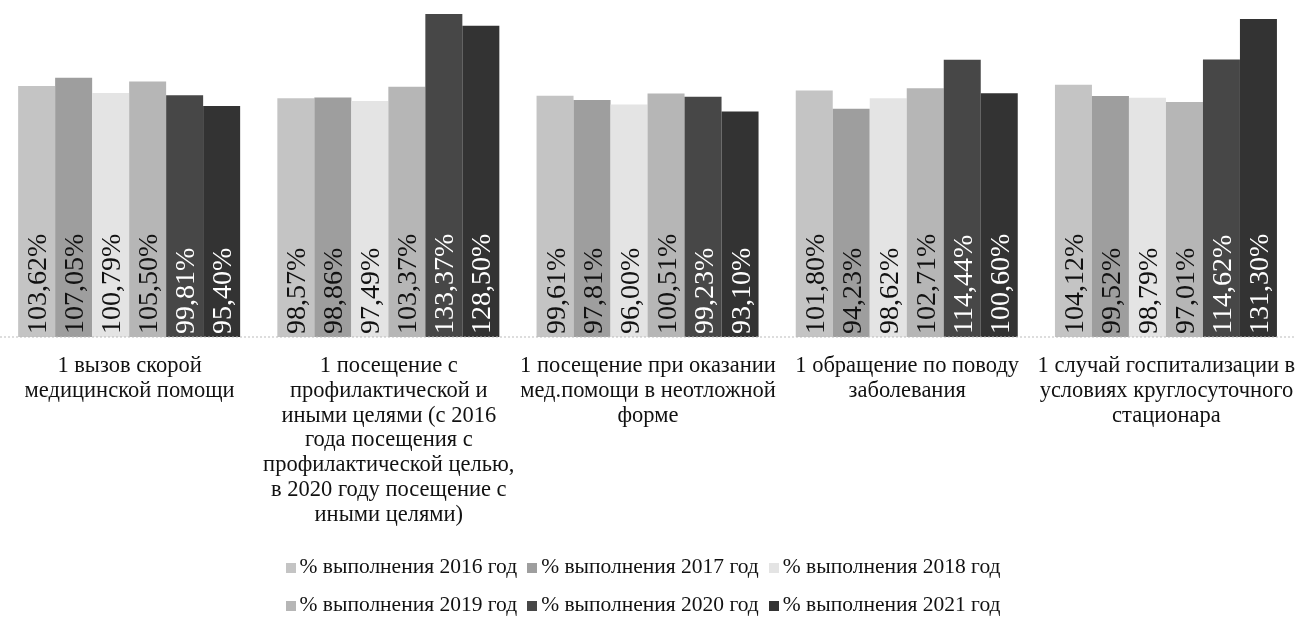 The width and height of the screenshot is (1296, 618). I want to click on legend-label: % выполнения 2018 год, so click(891, 566).